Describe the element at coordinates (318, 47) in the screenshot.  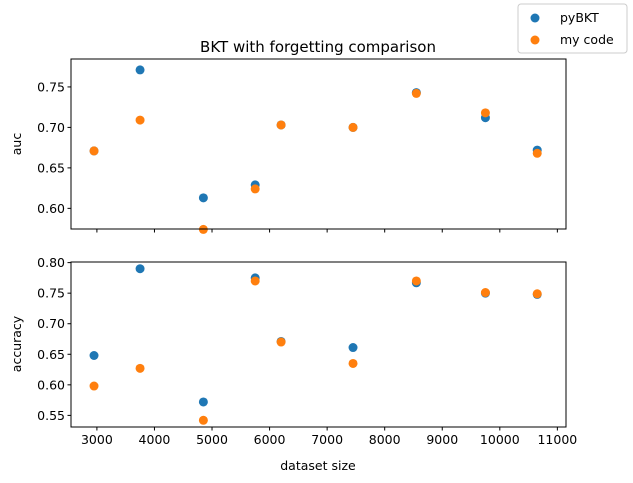
I see `chart-title: BKT with forgetting comparison` at that location.